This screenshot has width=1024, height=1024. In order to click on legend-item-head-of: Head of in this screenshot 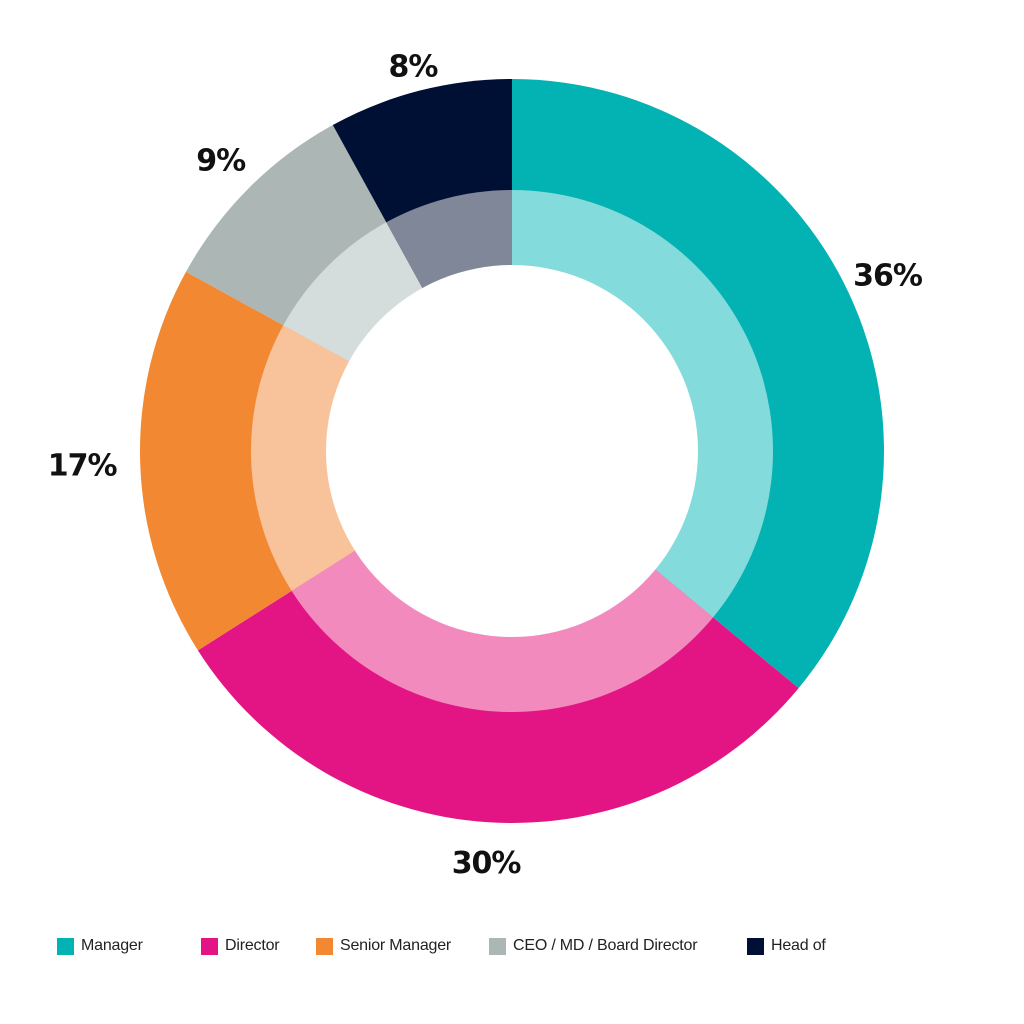, I will do `click(786, 946)`.